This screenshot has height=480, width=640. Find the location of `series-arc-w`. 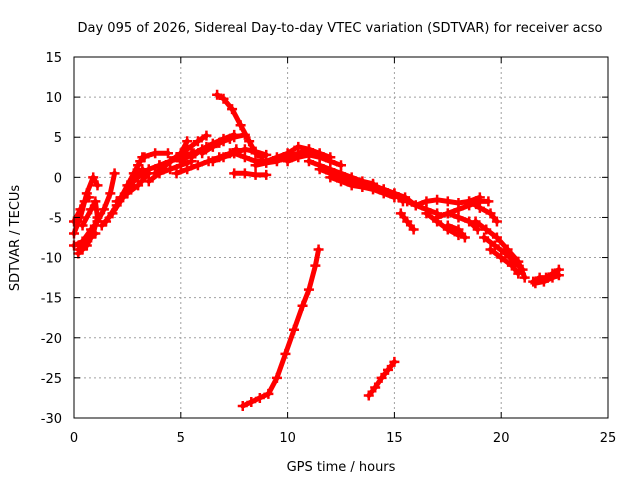

series-arc-w is located at coordinates (250, 174).